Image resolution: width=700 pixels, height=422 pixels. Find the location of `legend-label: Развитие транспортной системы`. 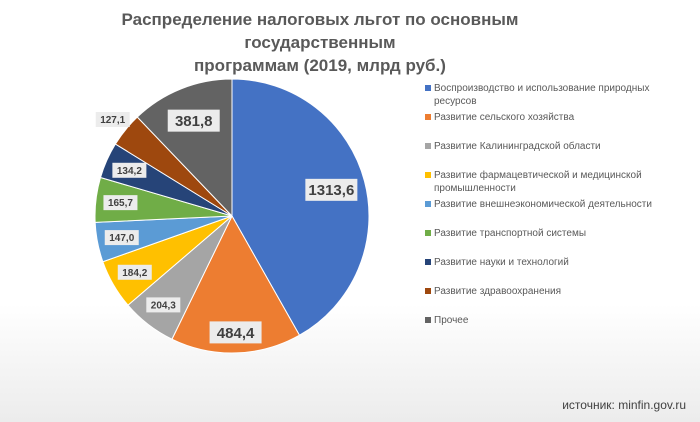

legend-label: Развитие транспортной системы is located at coordinates (510, 233).